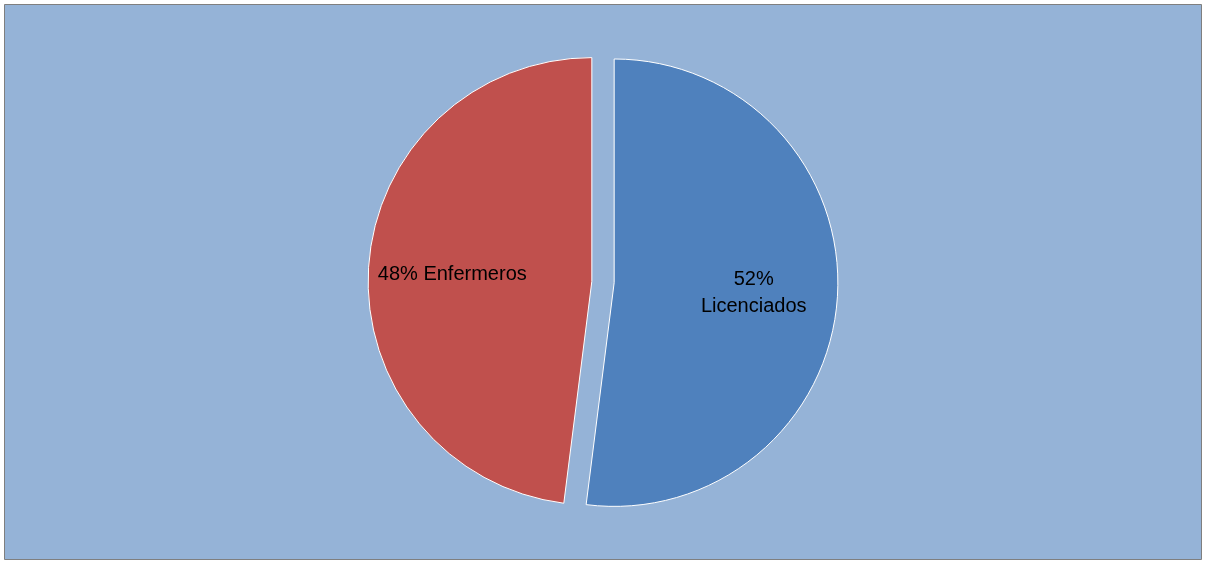 The width and height of the screenshot is (1205, 563). Describe the element at coordinates (753, 278) in the screenshot. I see `data-label: 52%` at that location.